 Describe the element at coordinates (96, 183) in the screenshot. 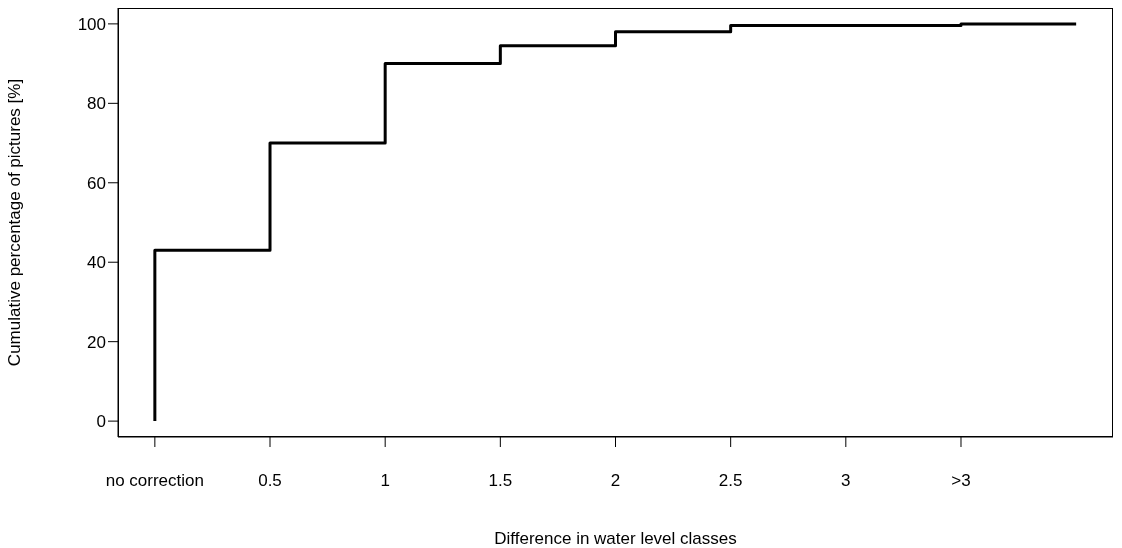

I see `y-tick-label: 60` at that location.